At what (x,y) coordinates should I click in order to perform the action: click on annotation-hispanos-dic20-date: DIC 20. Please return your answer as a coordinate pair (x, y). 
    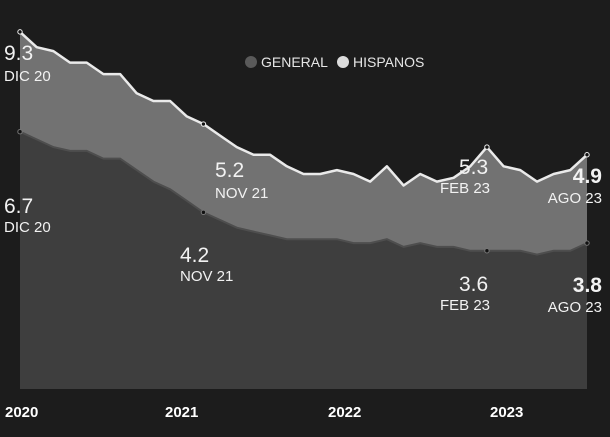
    Looking at the image, I should click on (27, 76).